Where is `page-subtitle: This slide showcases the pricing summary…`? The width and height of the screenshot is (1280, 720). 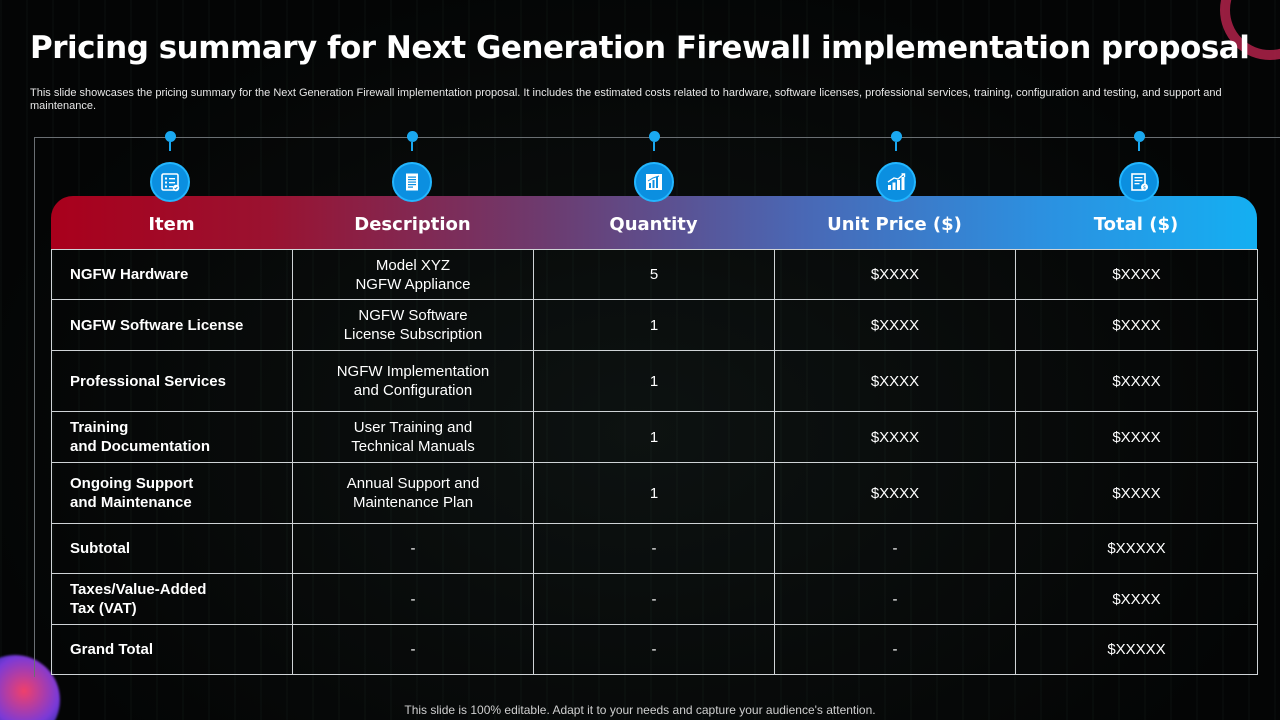
page-subtitle: This slide showcases the pricing summary… is located at coordinates (626, 99).